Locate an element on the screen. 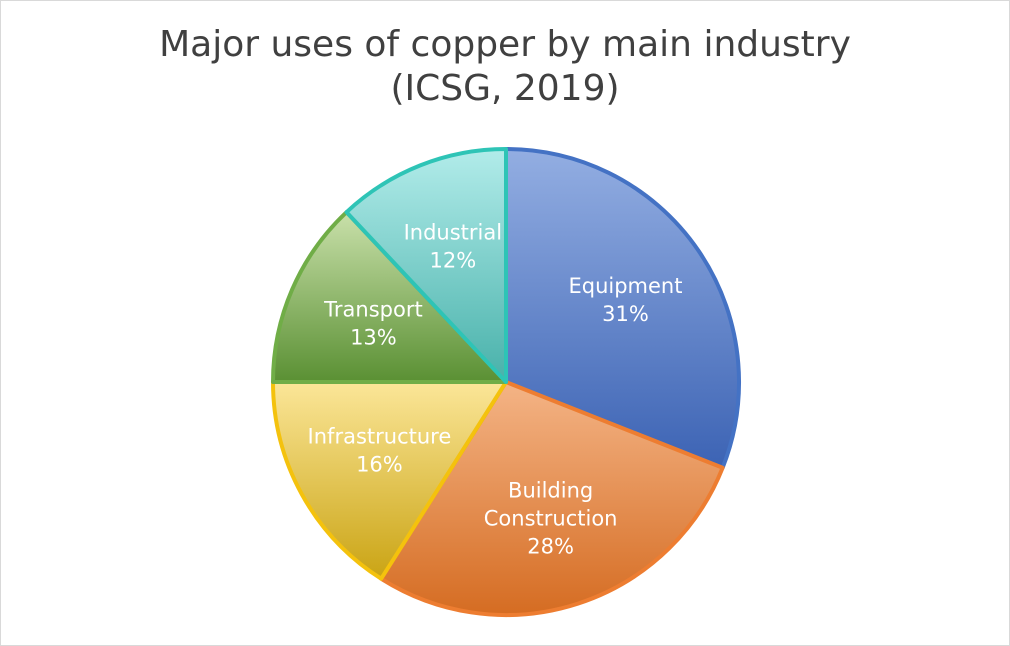 This screenshot has height=646, width=1010. pie-label-industrial: Industrial 12% is located at coordinates (453, 247).